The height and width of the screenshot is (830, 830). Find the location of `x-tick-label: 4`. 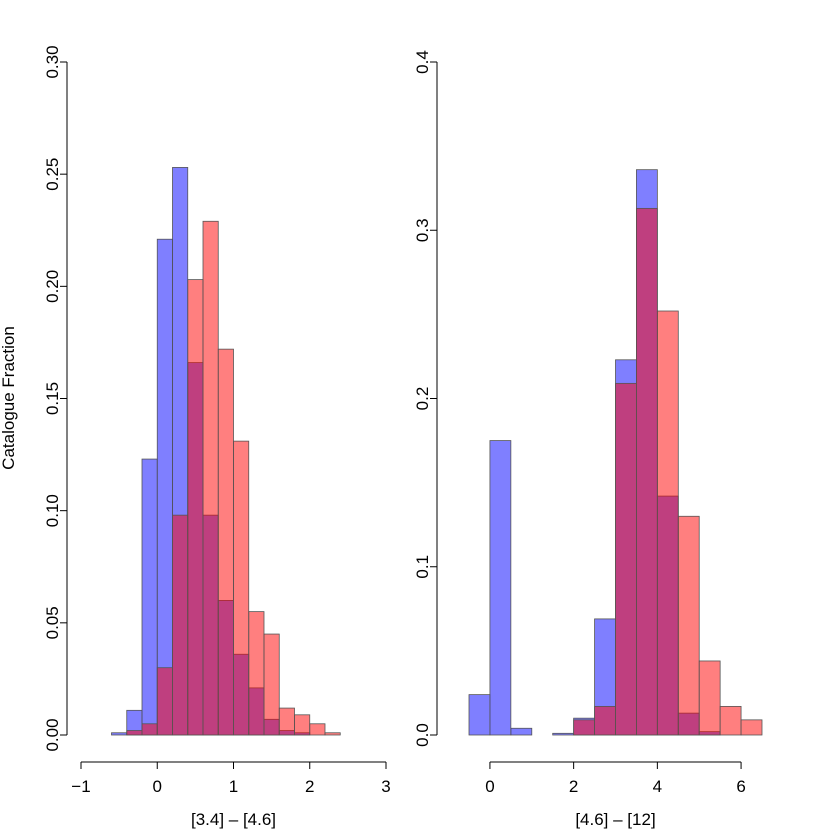

x-tick-label: 4 is located at coordinates (657, 786).